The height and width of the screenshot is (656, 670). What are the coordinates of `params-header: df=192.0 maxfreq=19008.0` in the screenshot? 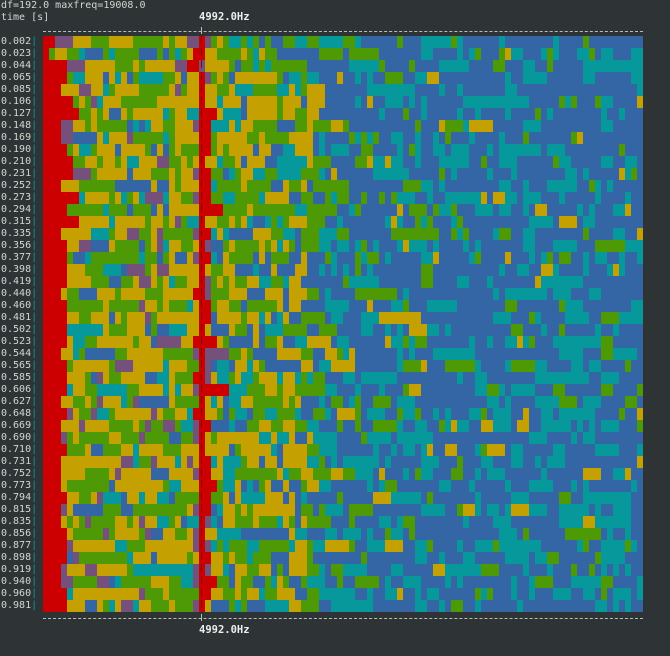 It's located at (73, 5).